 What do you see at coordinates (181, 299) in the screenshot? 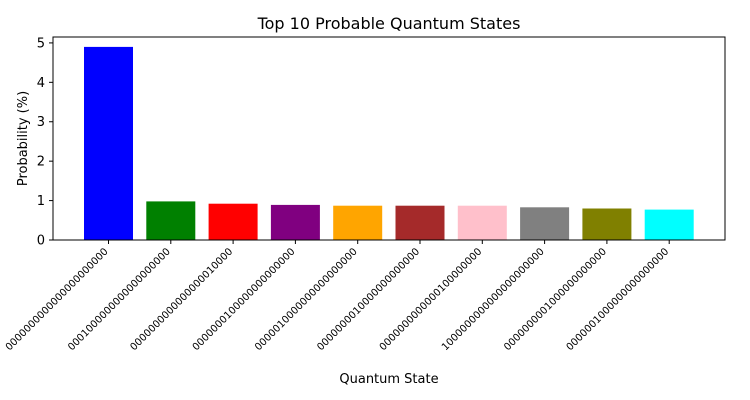
I see `x-tick-label: 0000000000000000010000` at bounding box center [181, 299].